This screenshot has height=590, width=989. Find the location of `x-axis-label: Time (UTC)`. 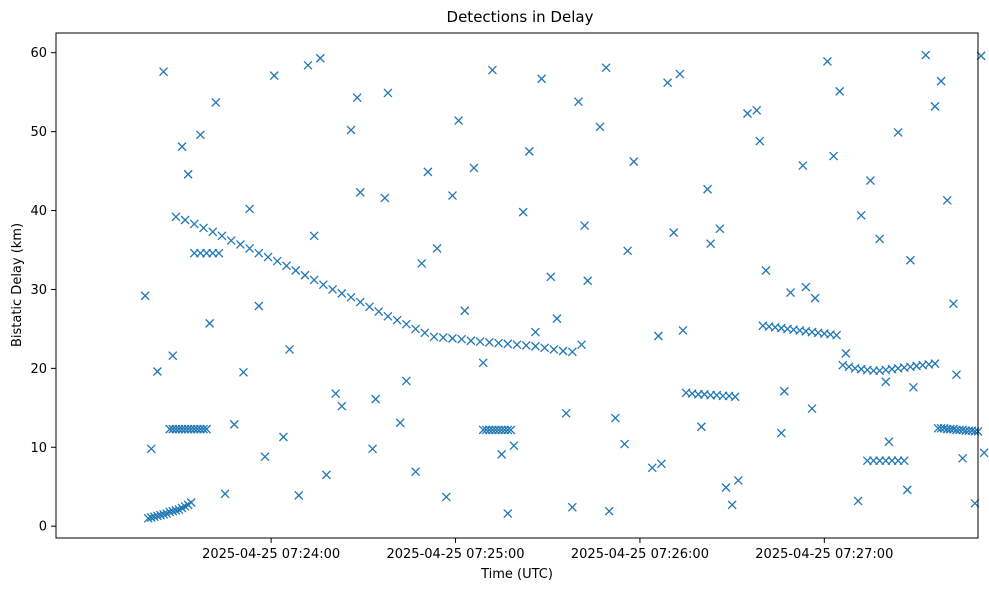

x-axis-label: Time (UTC) is located at coordinates (516, 574).